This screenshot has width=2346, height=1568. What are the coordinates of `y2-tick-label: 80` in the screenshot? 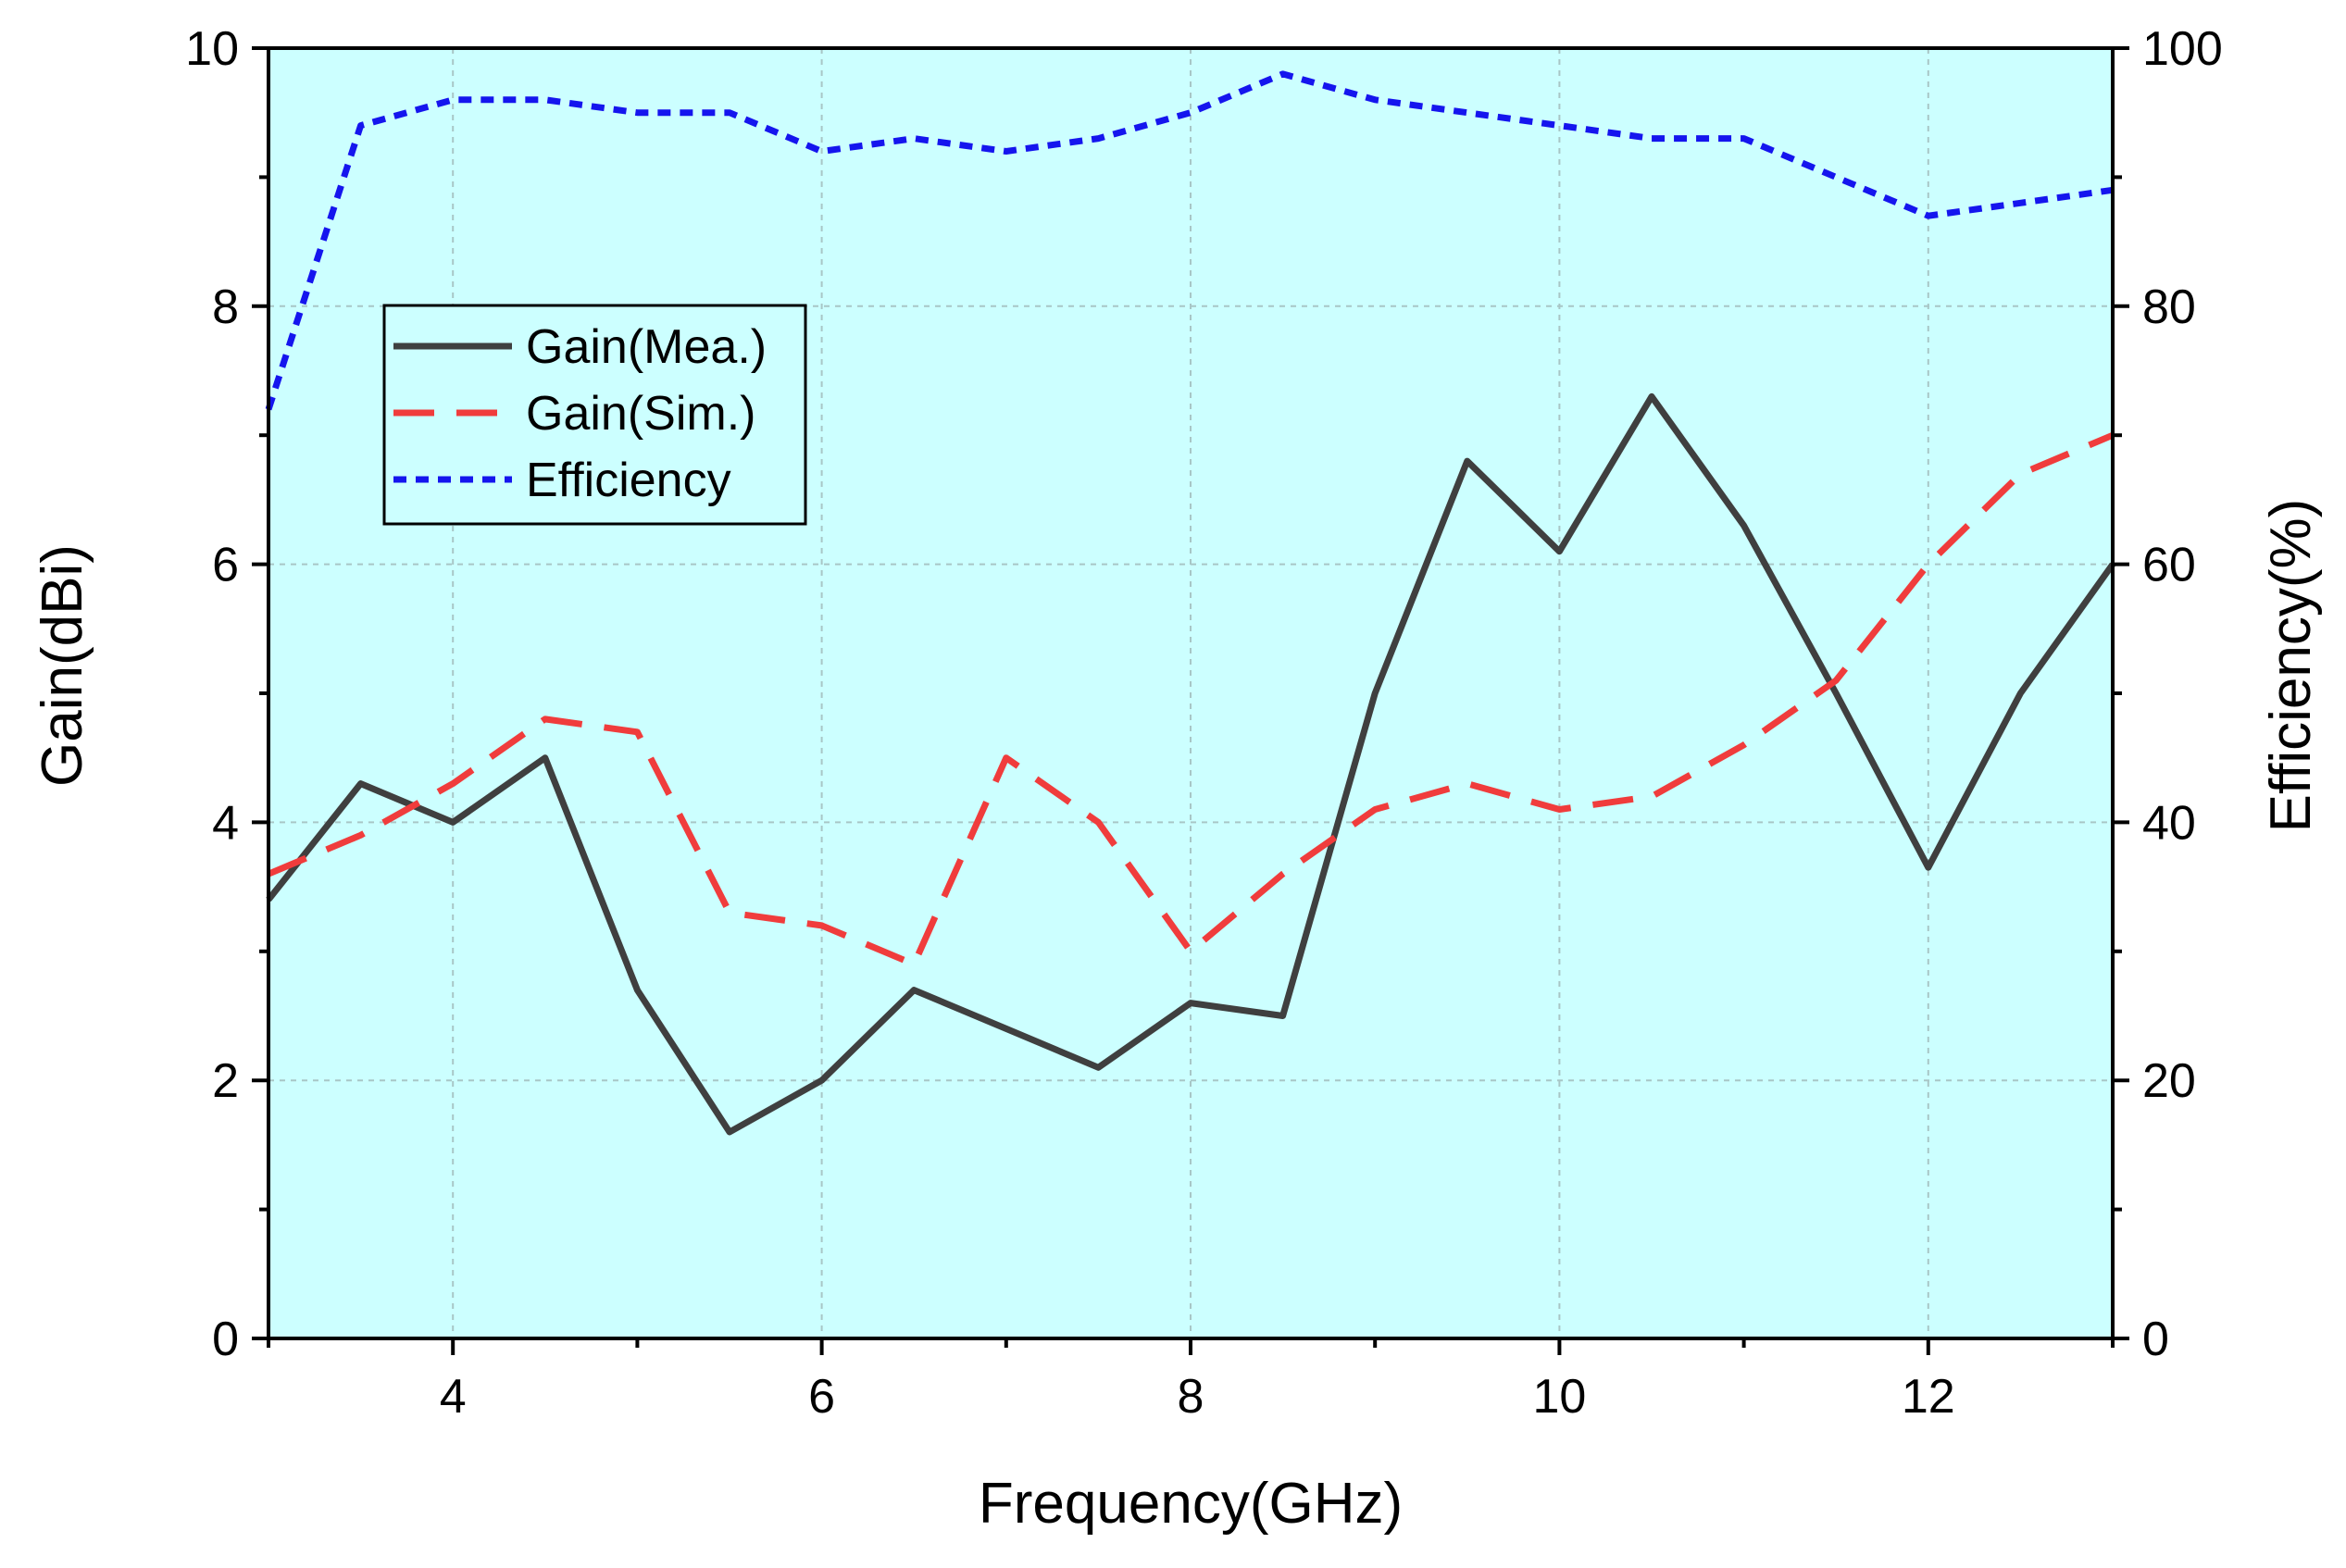 It's located at (2169, 307).